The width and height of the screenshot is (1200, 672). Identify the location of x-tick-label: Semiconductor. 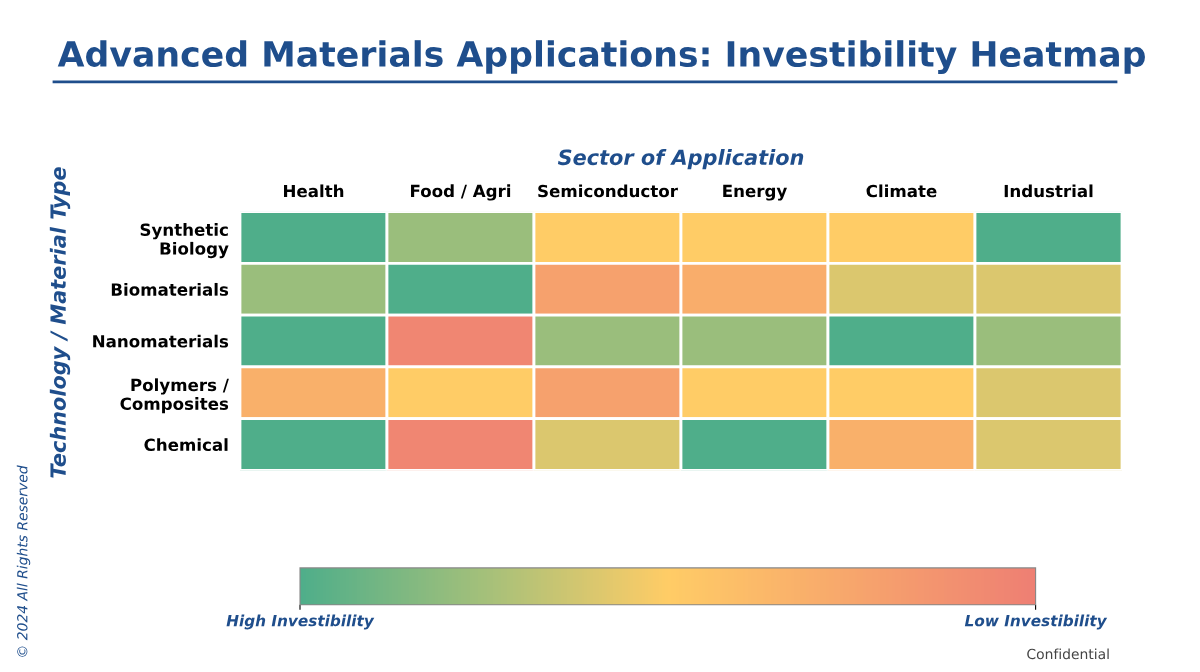
(608, 191).